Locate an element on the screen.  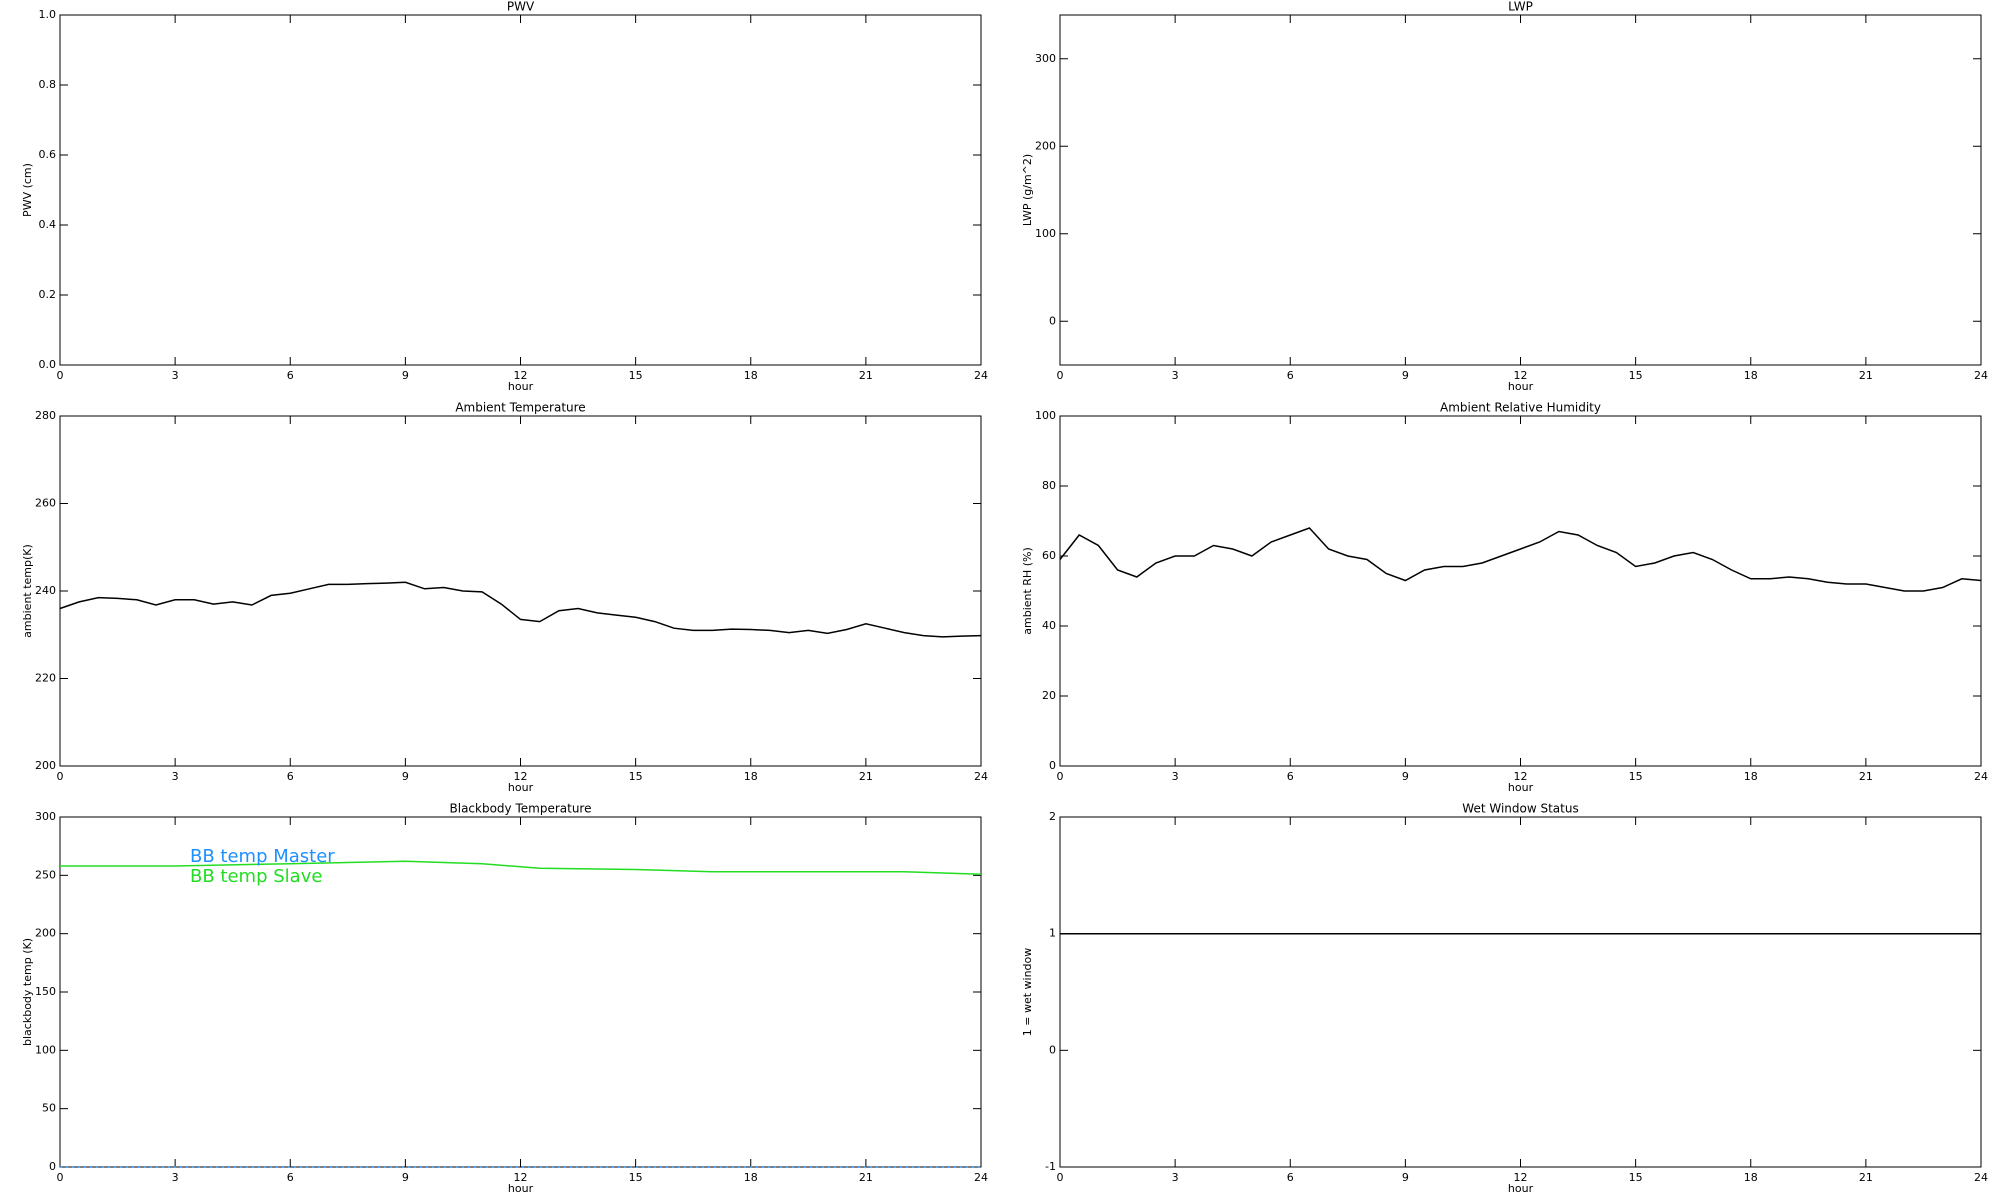
y-tick-label: 250 is located at coordinates (45, 874).